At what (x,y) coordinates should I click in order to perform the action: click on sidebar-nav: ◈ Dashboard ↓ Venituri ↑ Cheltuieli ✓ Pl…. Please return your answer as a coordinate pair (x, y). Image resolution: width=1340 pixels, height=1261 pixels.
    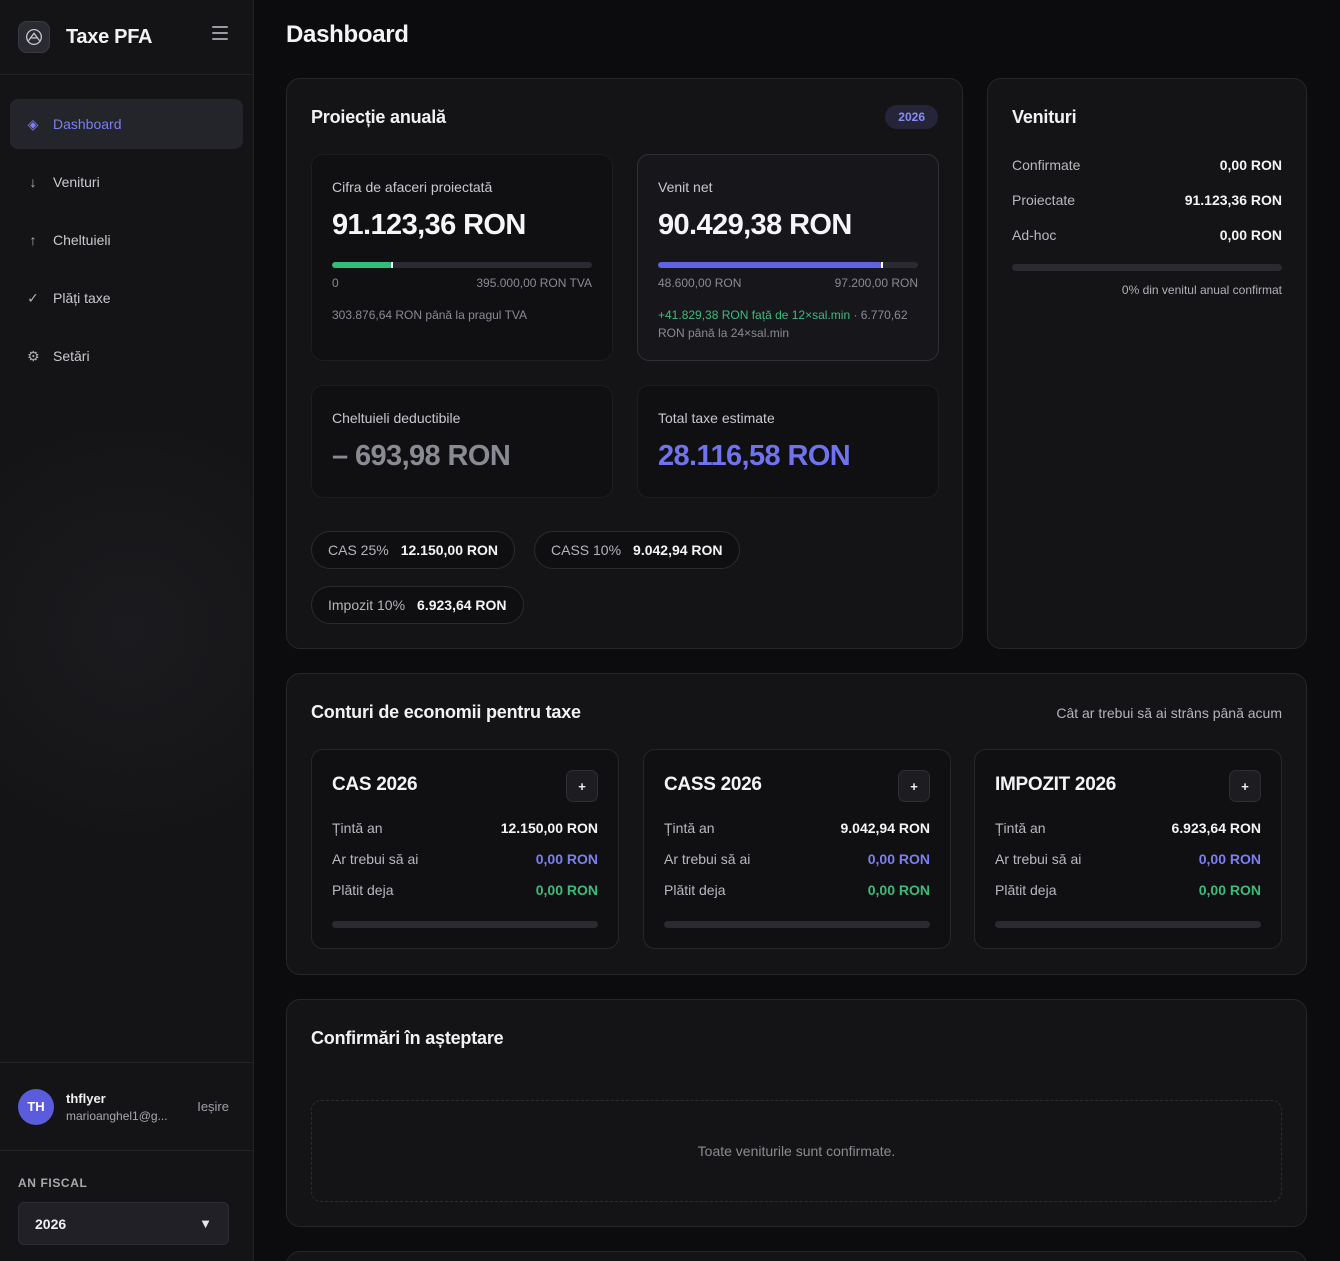
    Looking at the image, I should click on (126, 228).